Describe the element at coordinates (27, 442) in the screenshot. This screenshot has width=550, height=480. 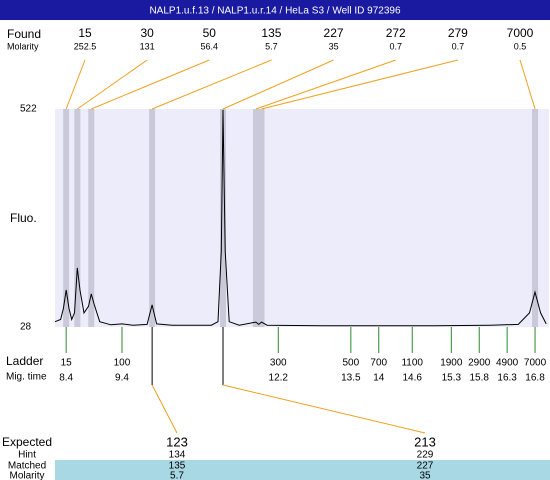
I see `expected-row-label: Expected` at that location.